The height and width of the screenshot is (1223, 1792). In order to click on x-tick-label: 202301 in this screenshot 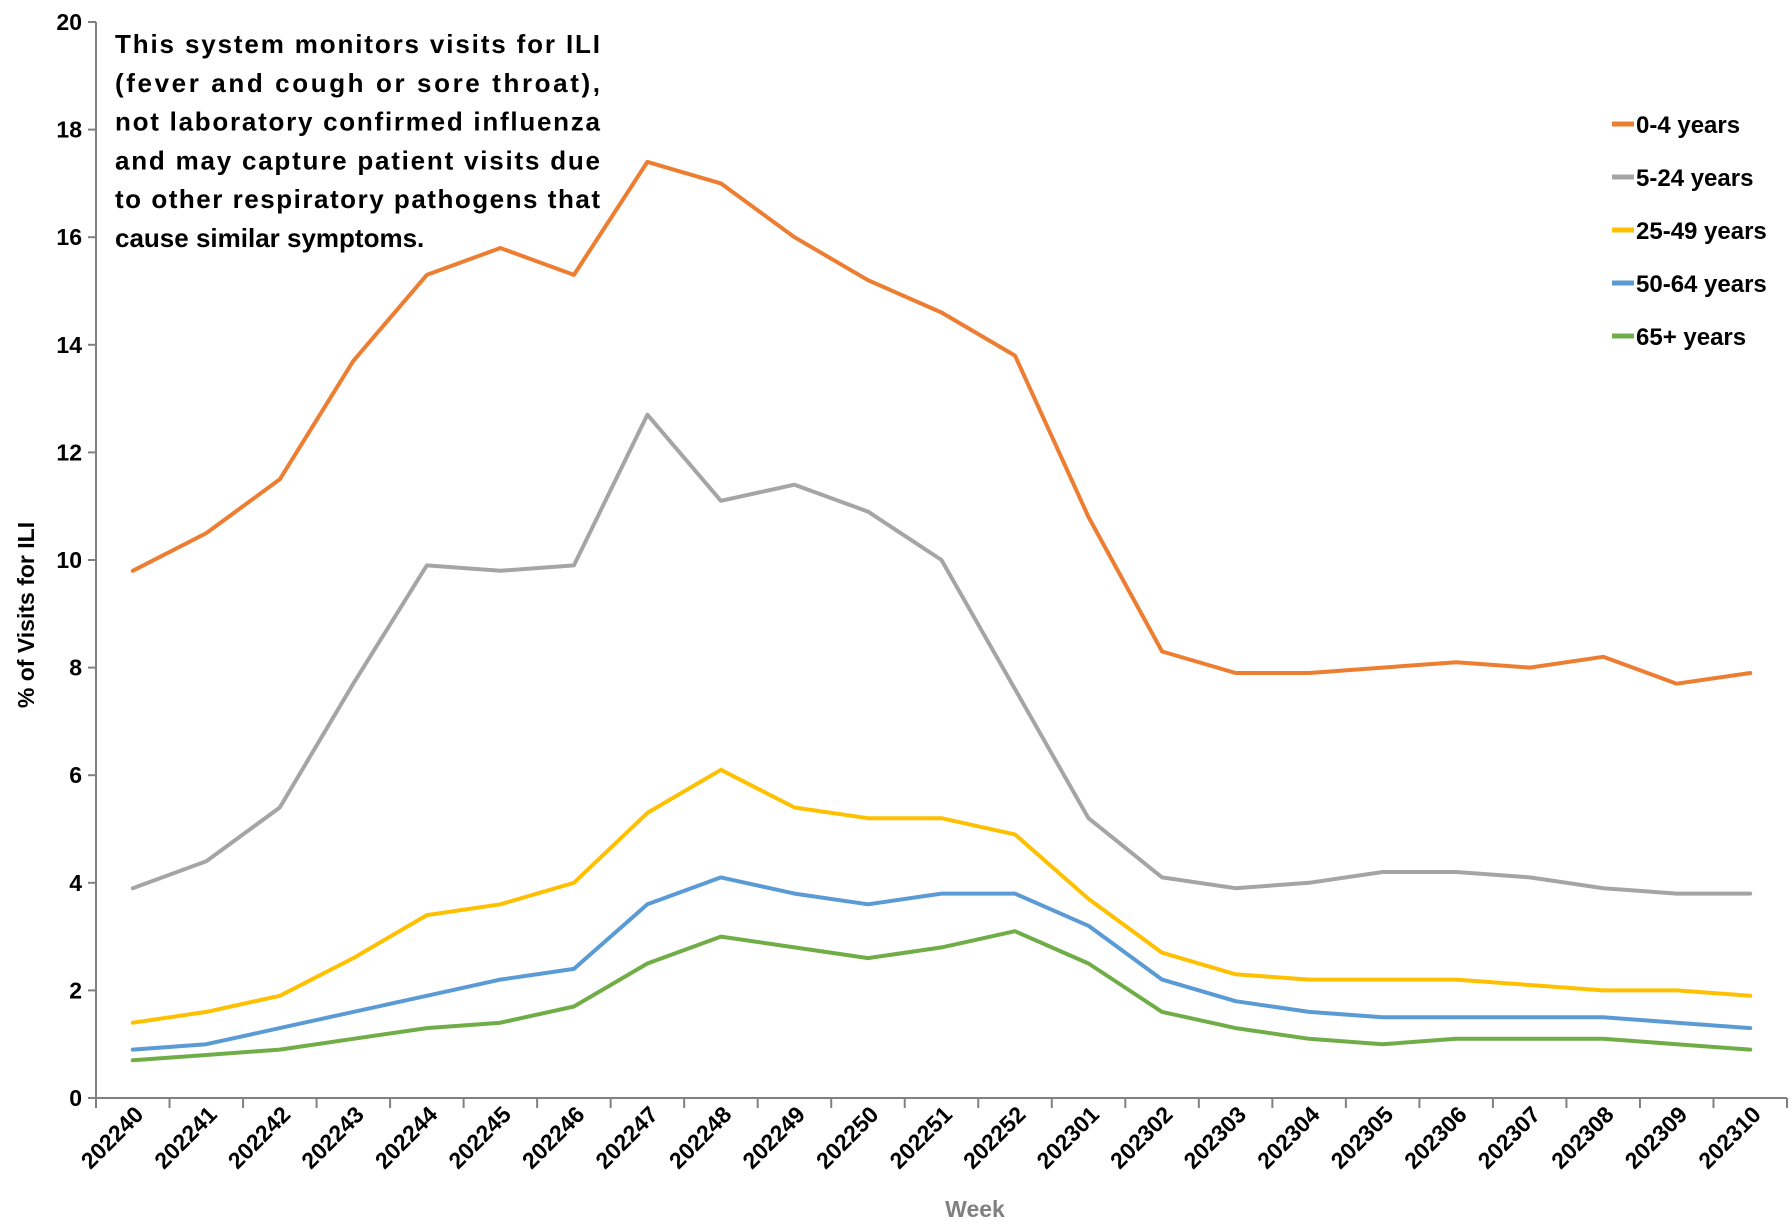, I will do `click(1067, 1137)`.